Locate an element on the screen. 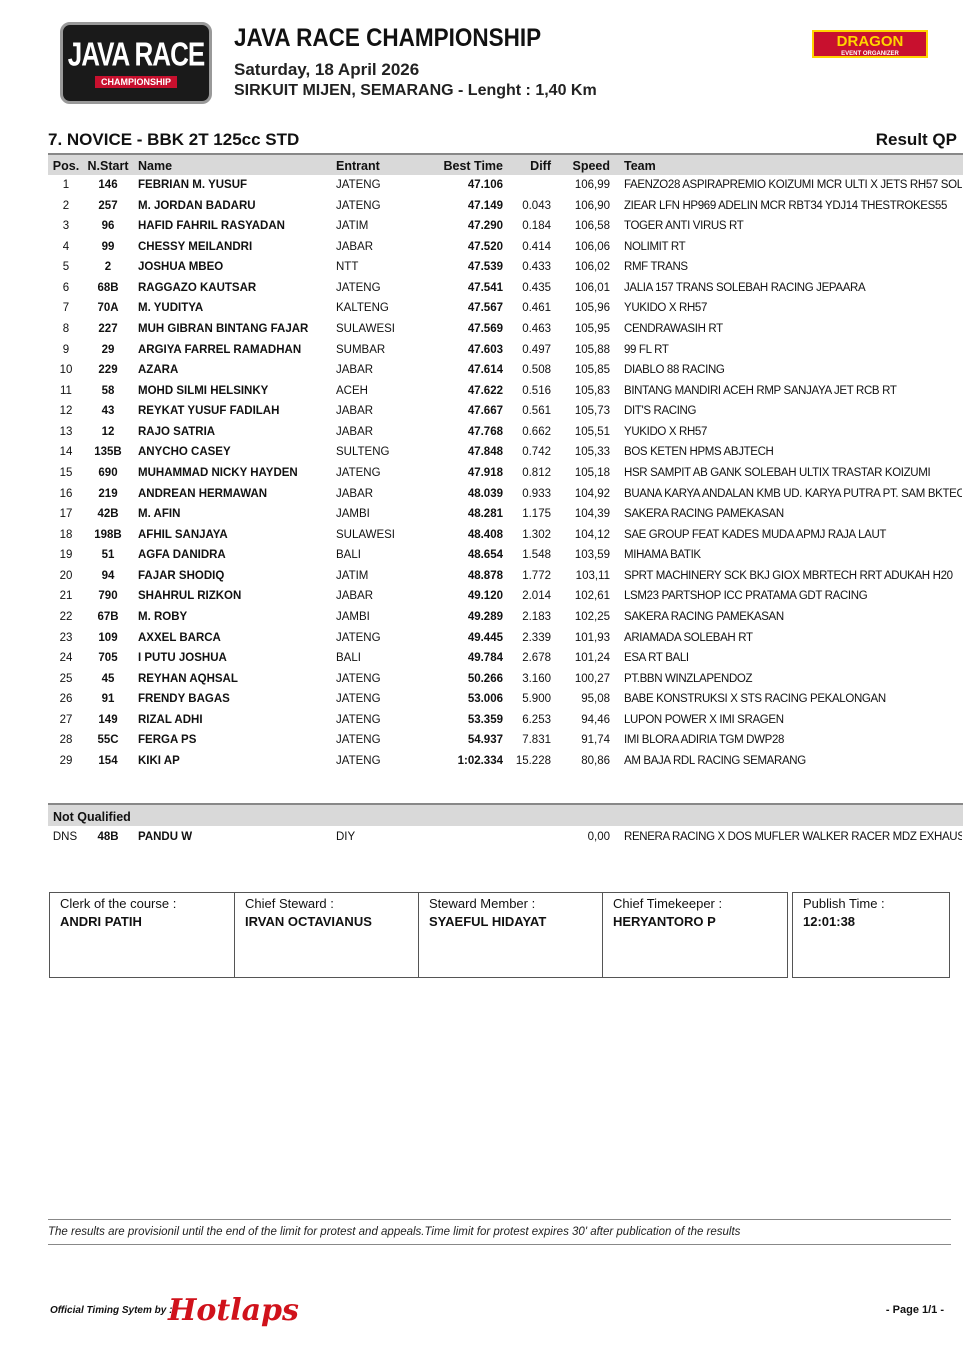  cell-best-time: 47.918 is located at coordinates (485, 472).